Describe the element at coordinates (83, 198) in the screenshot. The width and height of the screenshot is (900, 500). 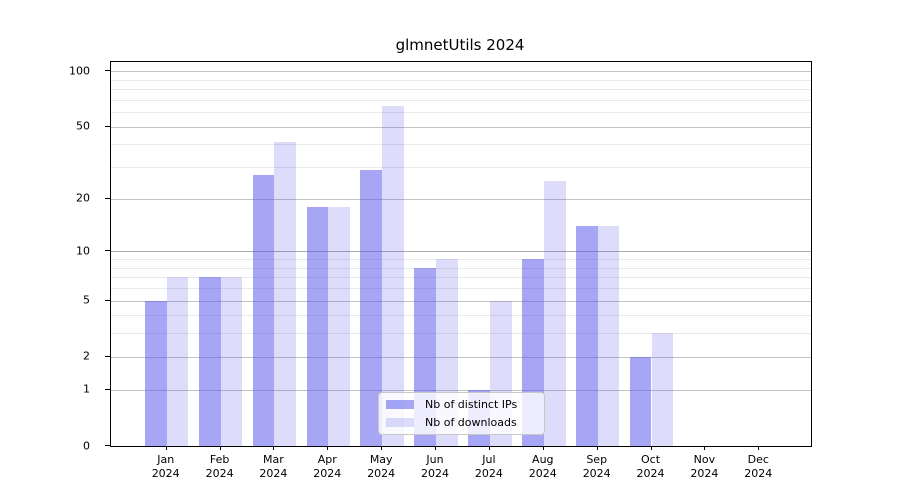
I see `y-tick-label: 20` at that location.